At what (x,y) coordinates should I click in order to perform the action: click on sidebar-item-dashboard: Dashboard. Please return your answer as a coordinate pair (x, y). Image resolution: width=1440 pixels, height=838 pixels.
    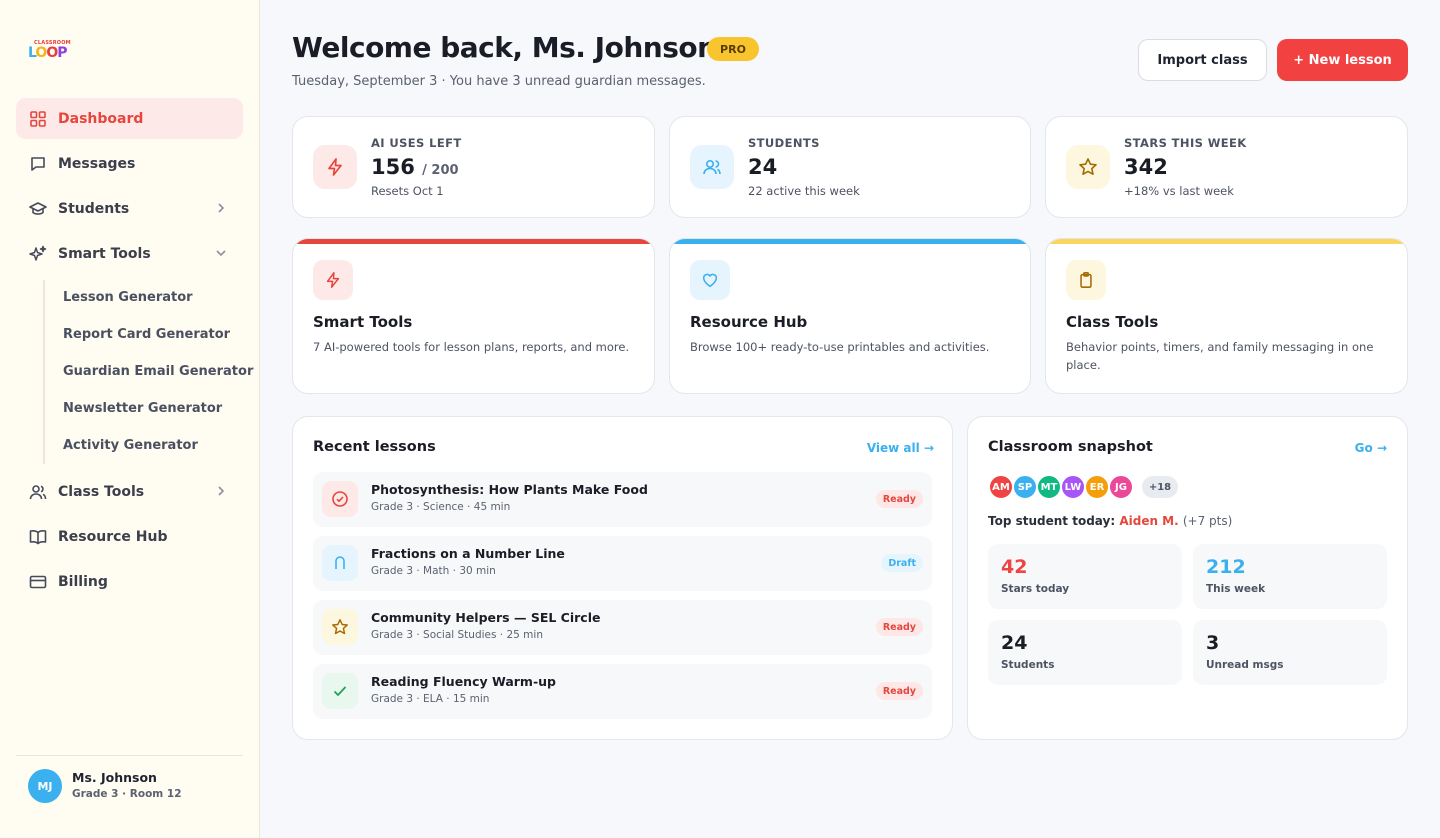
    Looking at the image, I should click on (129, 118).